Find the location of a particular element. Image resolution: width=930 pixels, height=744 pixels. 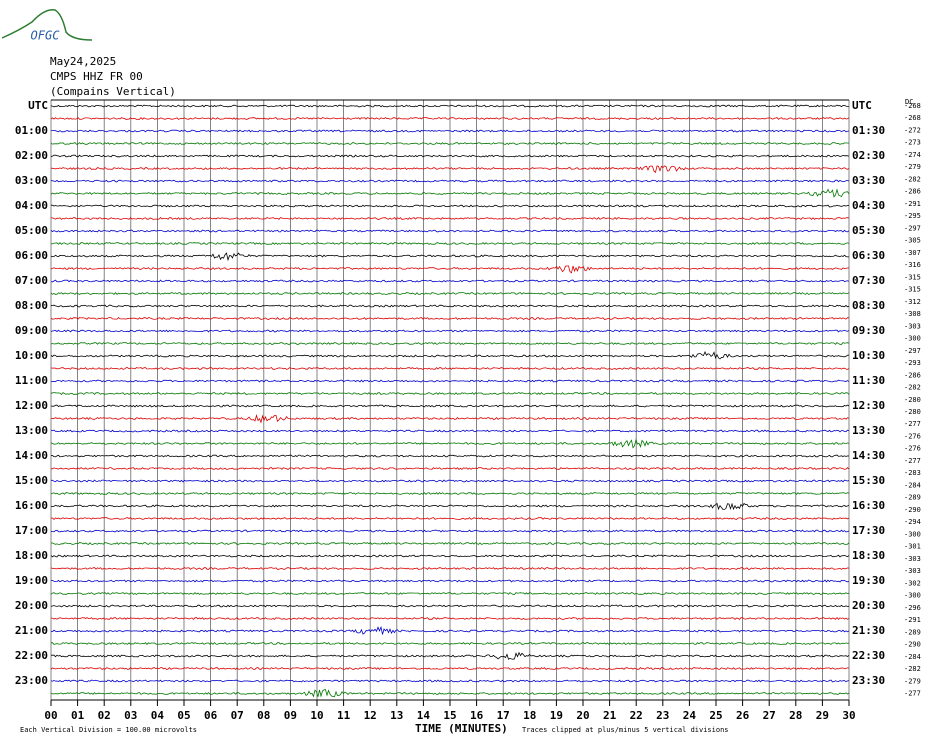

dc-value: -282 is located at coordinates (912, 179).